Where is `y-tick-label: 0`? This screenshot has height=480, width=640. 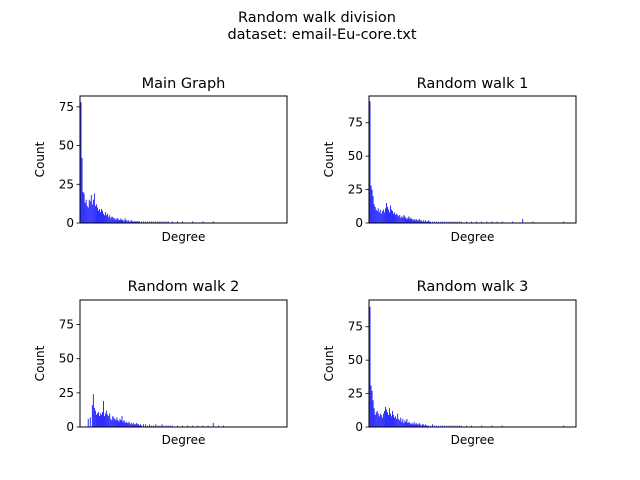
y-tick-label: 0 is located at coordinates (359, 427).